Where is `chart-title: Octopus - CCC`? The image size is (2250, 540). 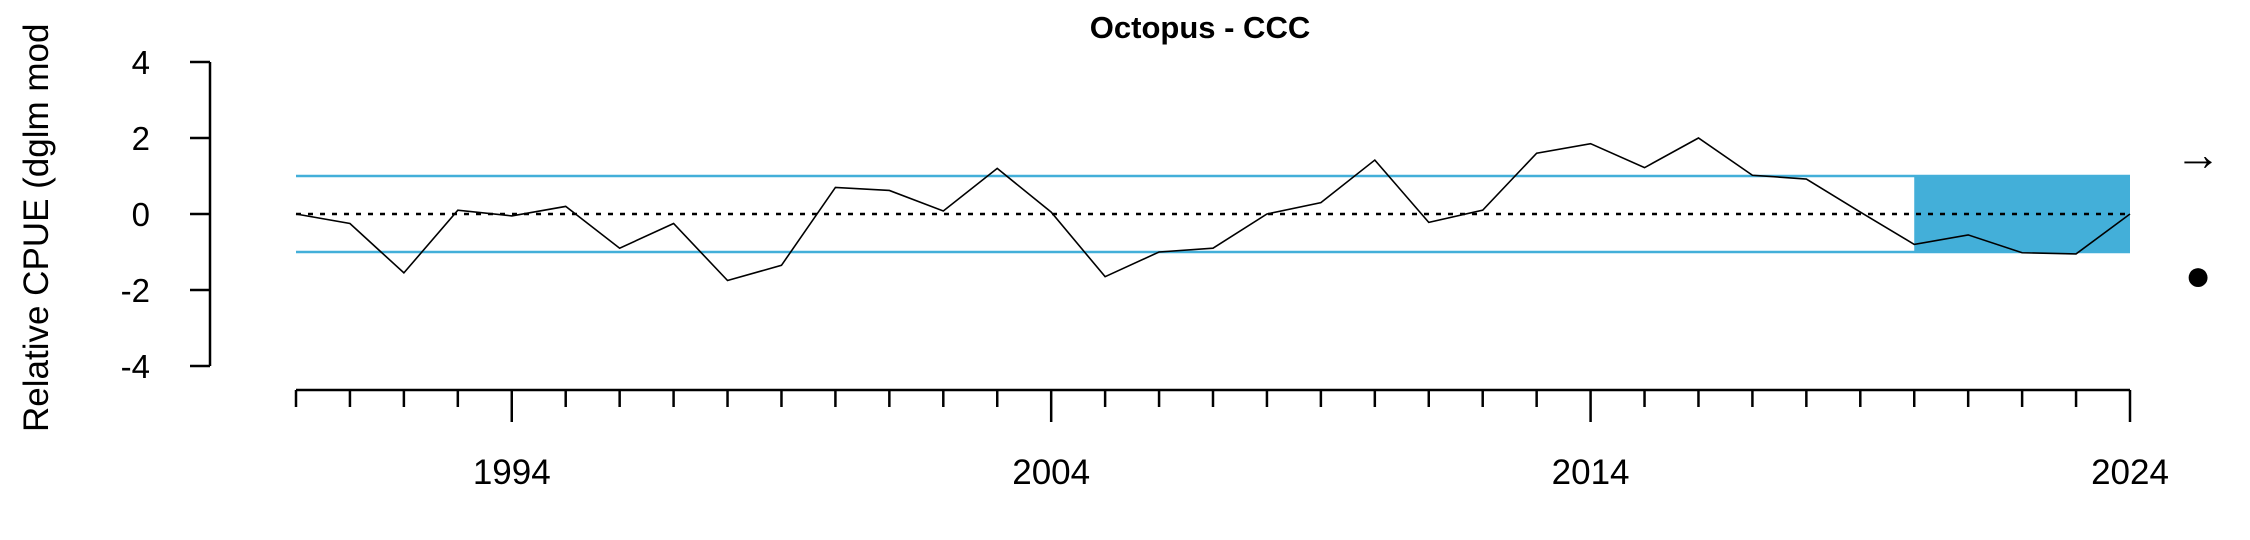
chart-title: Octopus - CCC is located at coordinates (1200, 27).